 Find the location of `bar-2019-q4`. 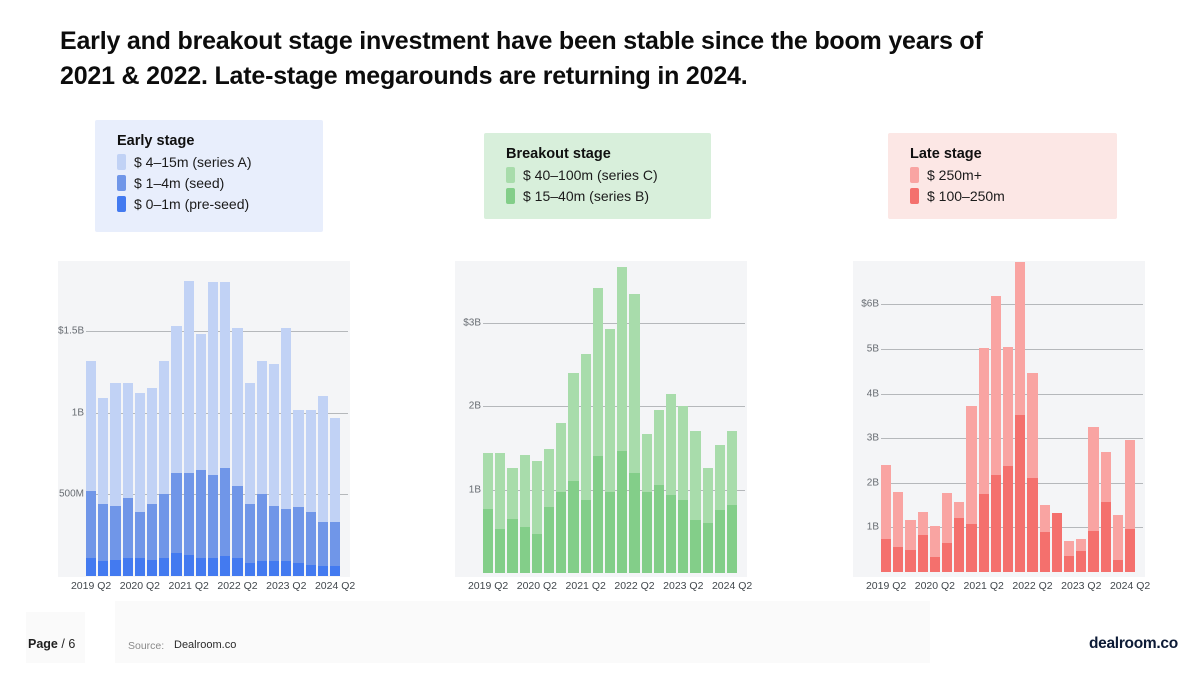

bar-2019-q4 is located at coordinates (512, 520).